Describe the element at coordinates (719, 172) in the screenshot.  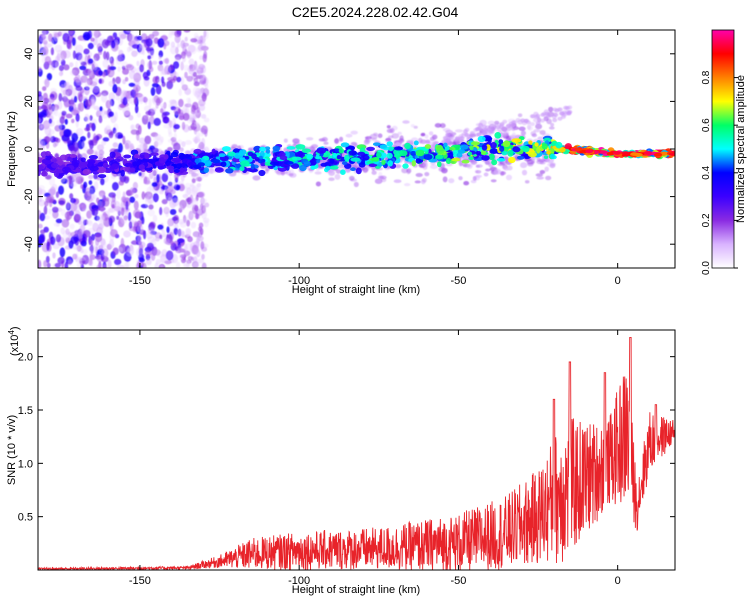
I see `colorbar-axes: 0.0 0.2 0.4 0.6 0.8` at that location.